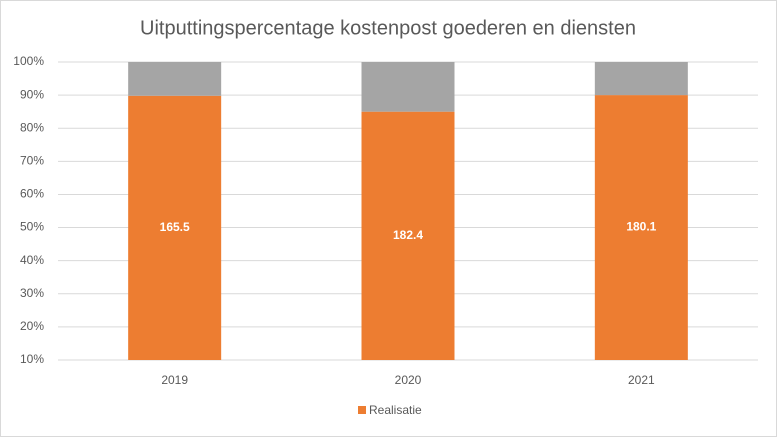  What do you see at coordinates (32, 161) in the screenshot?
I see `y-tick-label: 70%` at bounding box center [32, 161].